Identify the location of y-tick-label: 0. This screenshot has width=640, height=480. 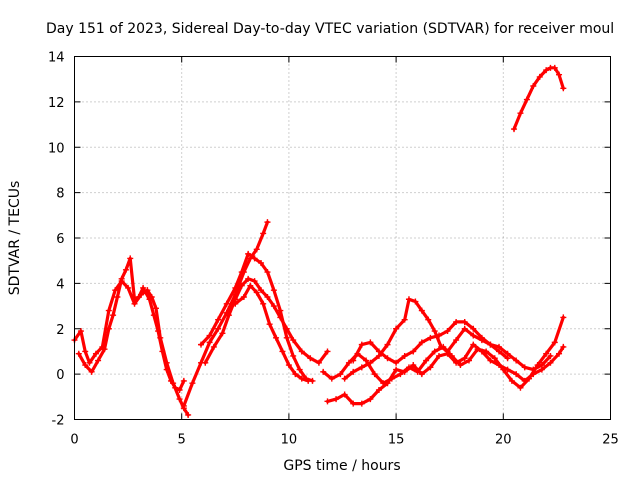
(60, 375).